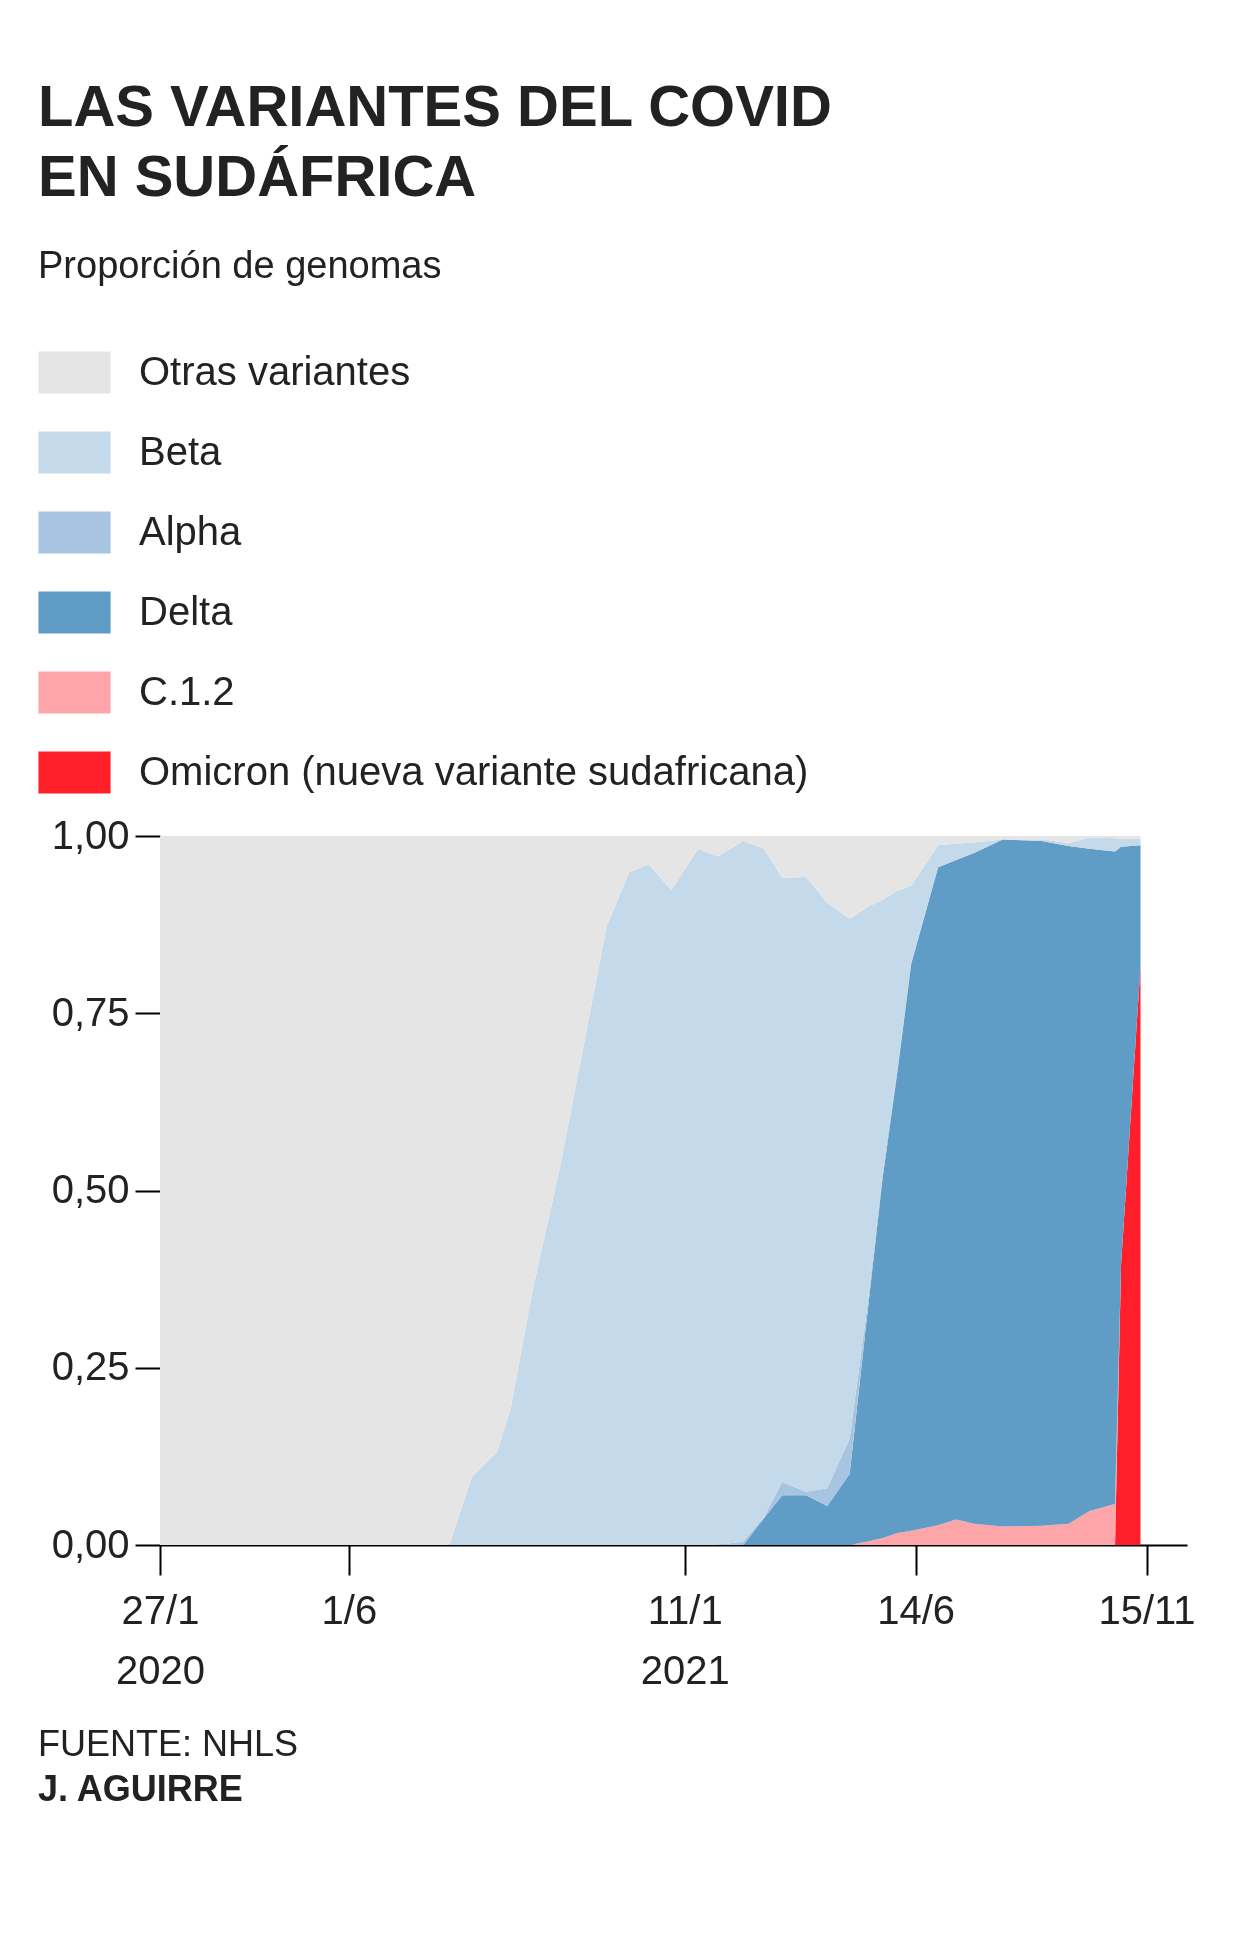 This screenshot has width=1260, height=1960. I want to click on legend-label: Otras variantes, so click(275, 370).